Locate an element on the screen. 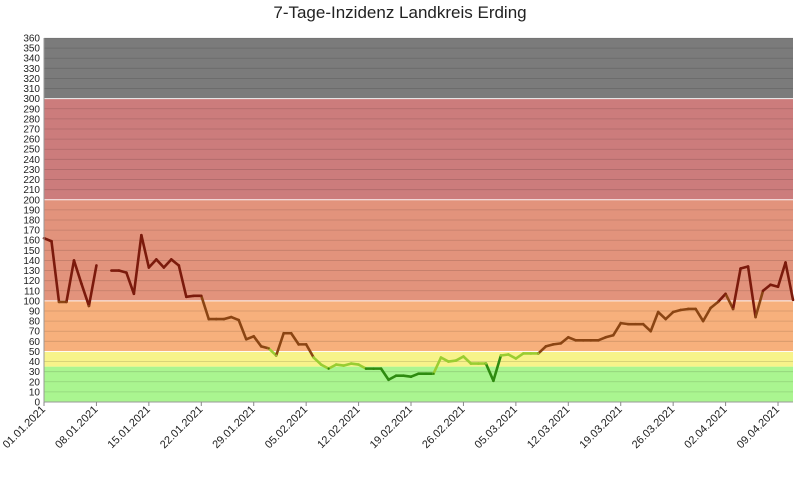  y-tick-label: 20 is located at coordinates (35, 382).